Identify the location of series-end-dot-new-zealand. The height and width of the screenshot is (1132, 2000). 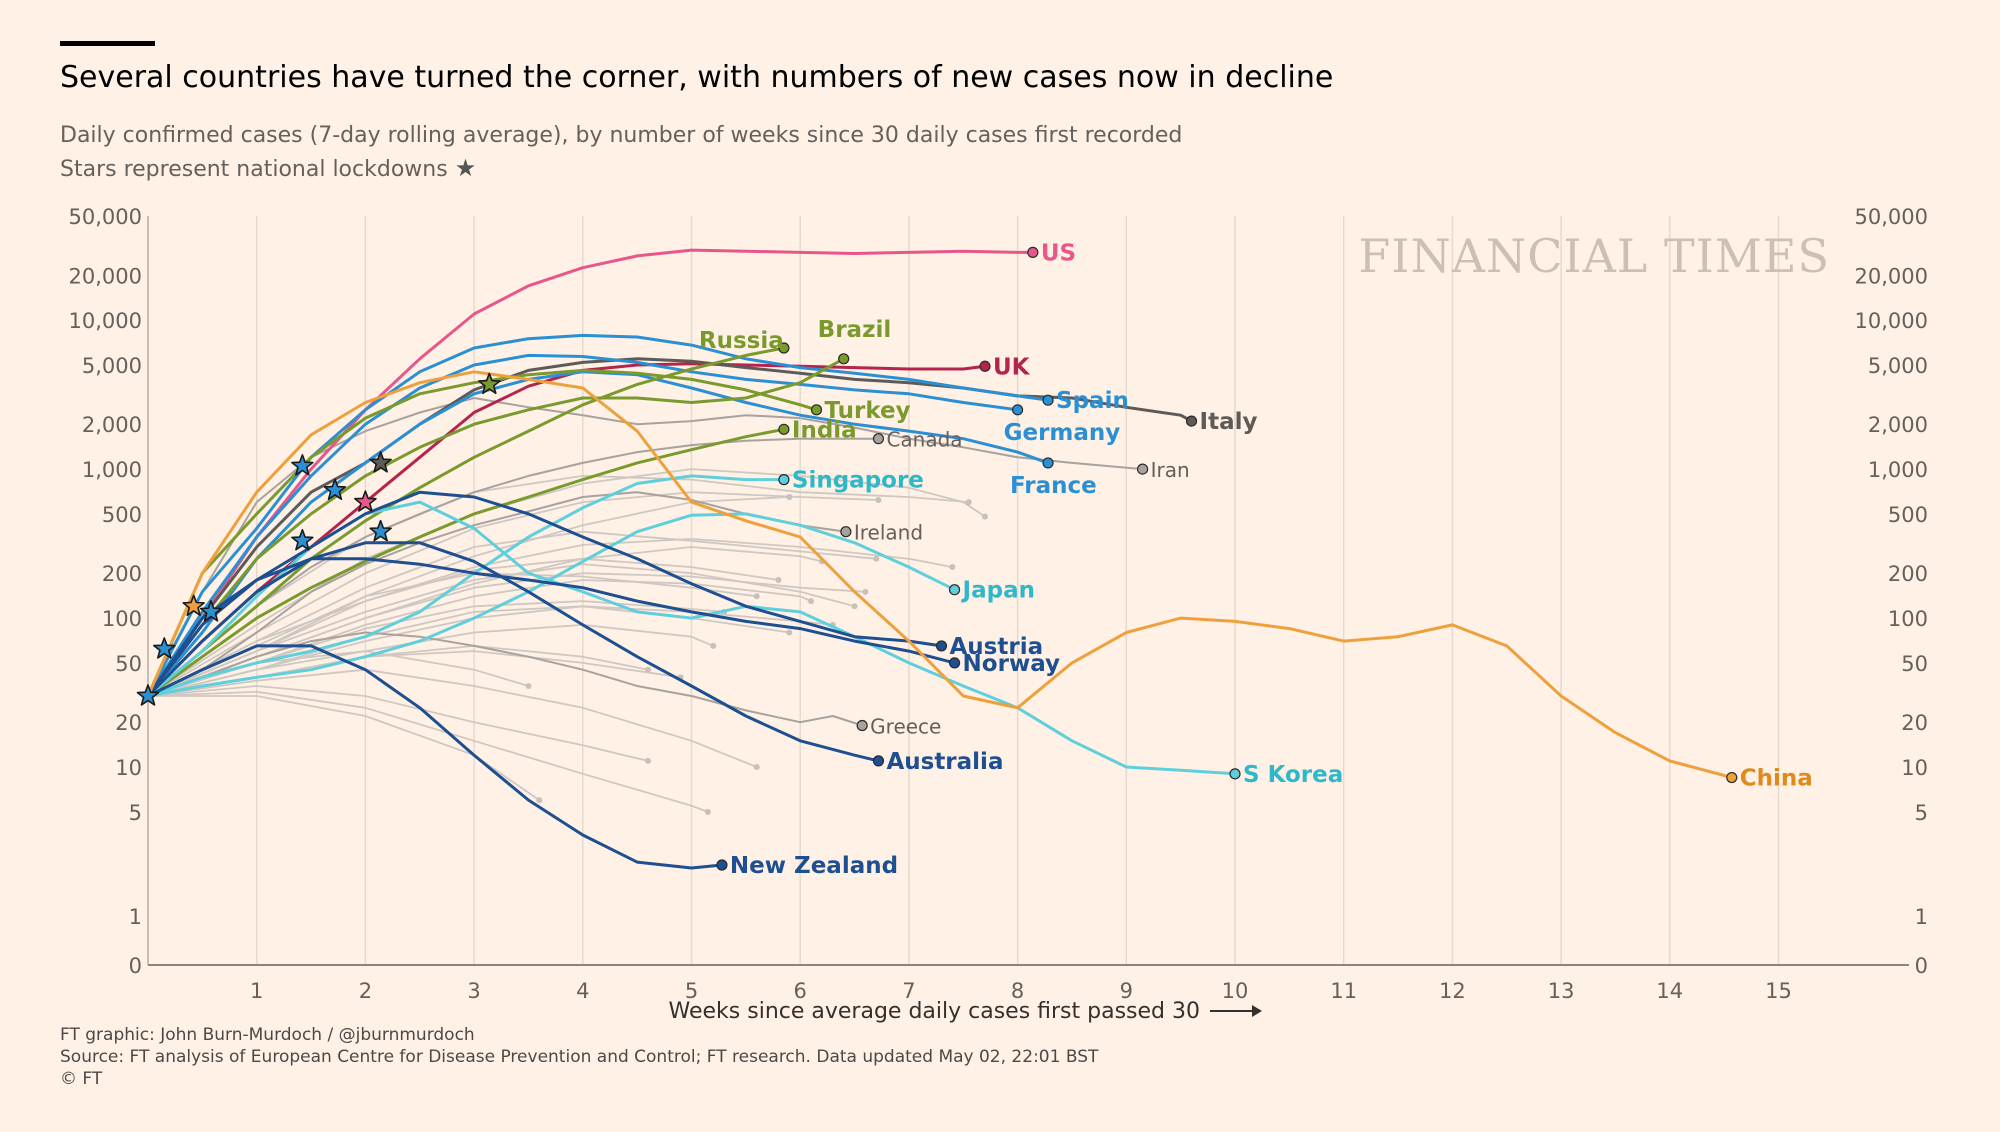
(722, 865).